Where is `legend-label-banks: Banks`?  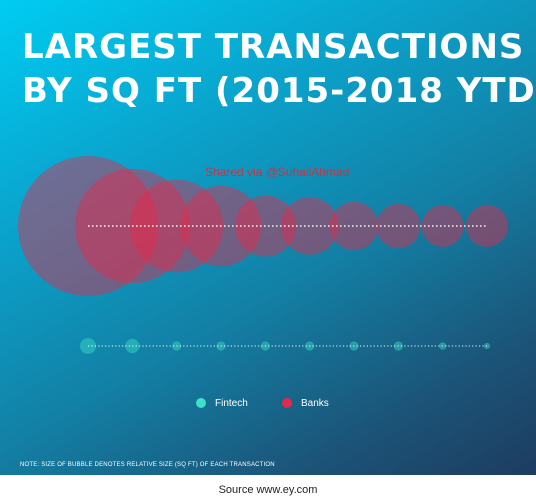 legend-label-banks: Banks is located at coordinates (315, 403).